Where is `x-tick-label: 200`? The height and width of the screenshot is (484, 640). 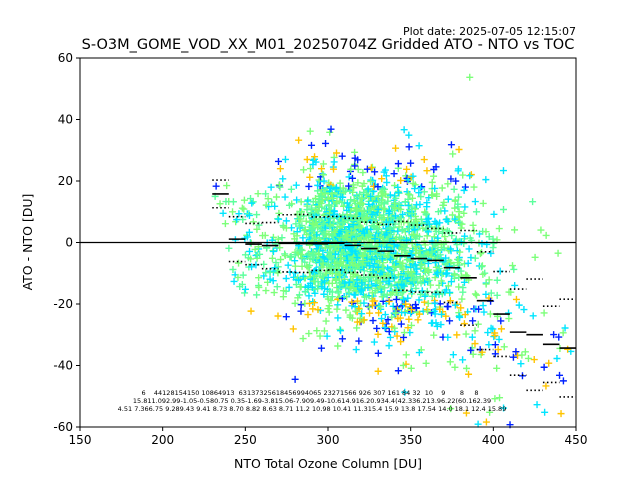 x-tick-label: 200 is located at coordinates (162, 440).